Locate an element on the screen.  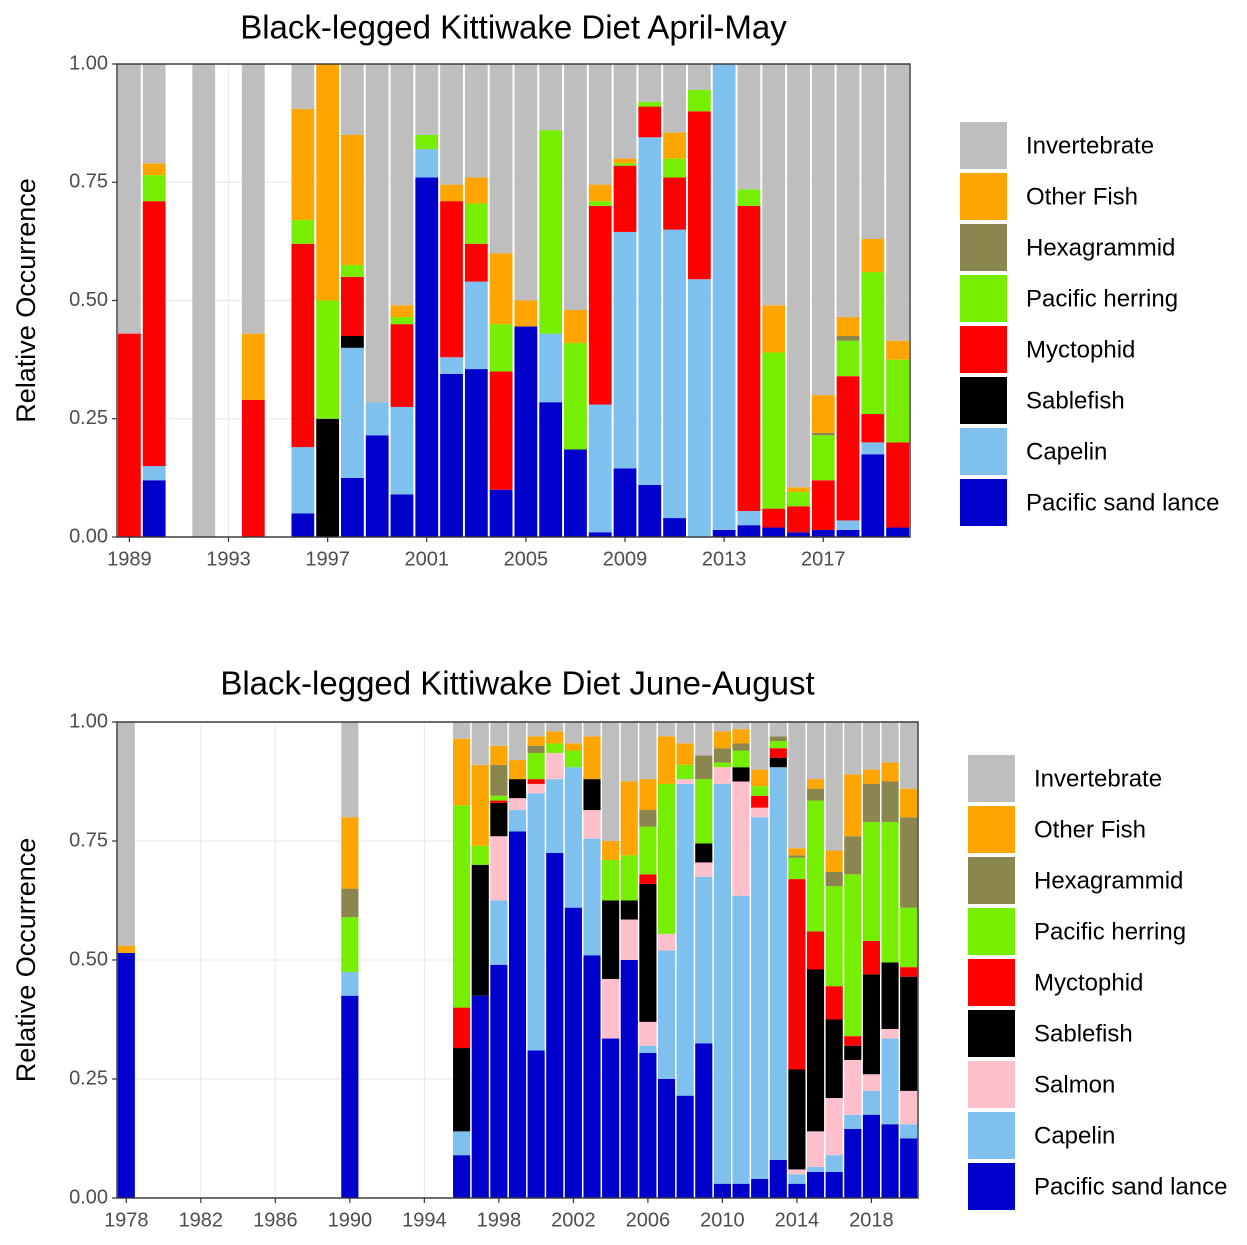
y-tick-label: 1.00 is located at coordinates (88, 63).